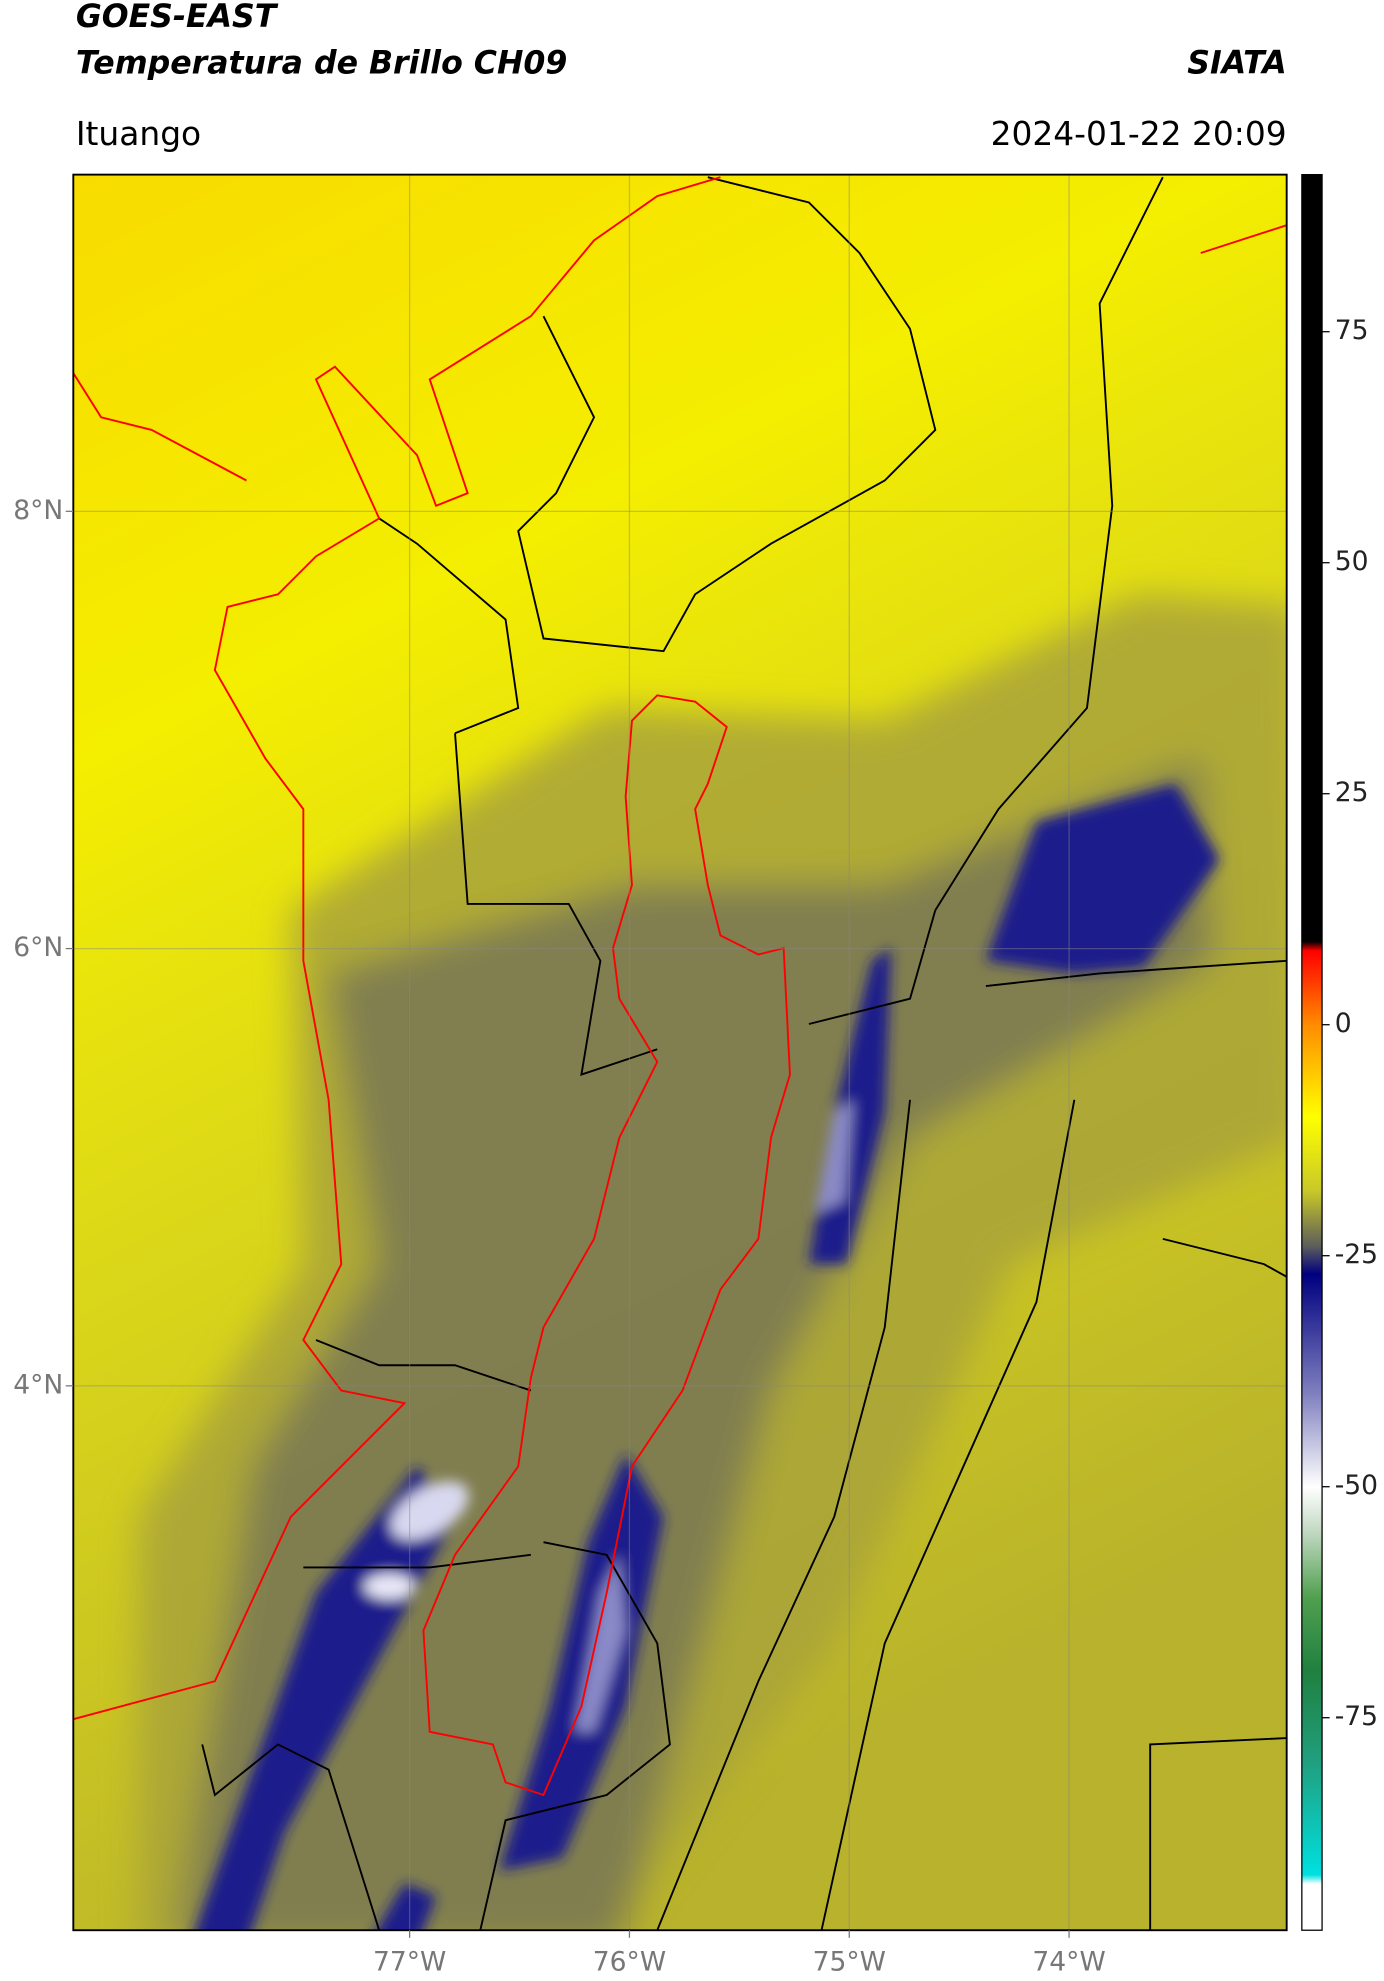 Image resolution: width=1384 pixels, height=1981 pixels. What do you see at coordinates (1352, 330) in the screenshot?
I see `colorbar-tick-label: 75` at bounding box center [1352, 330].